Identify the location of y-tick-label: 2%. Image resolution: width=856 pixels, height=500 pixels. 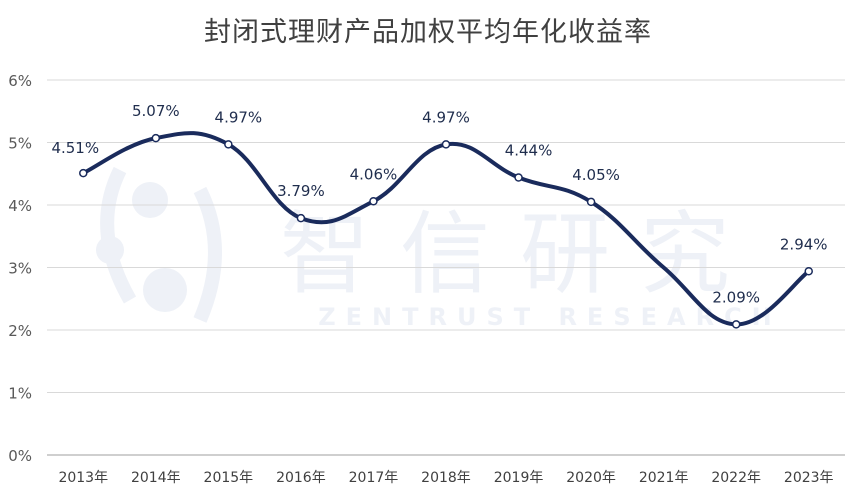
(20, 331).